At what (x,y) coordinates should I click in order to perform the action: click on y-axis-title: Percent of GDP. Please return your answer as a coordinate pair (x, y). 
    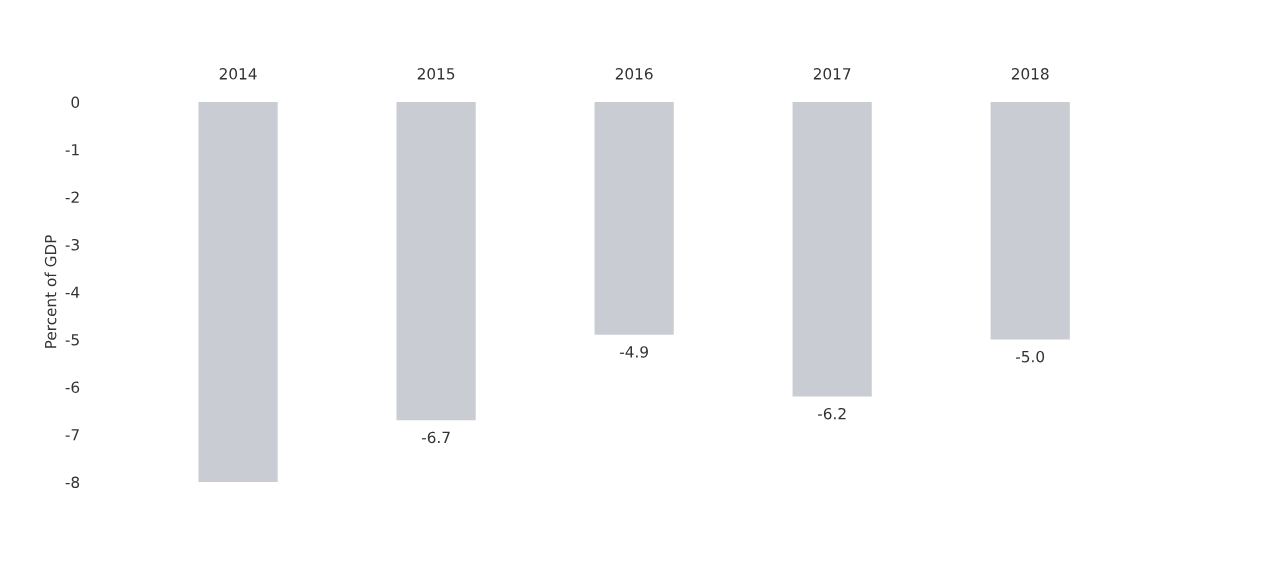
    Looking at the image, I should click on (50, 291).